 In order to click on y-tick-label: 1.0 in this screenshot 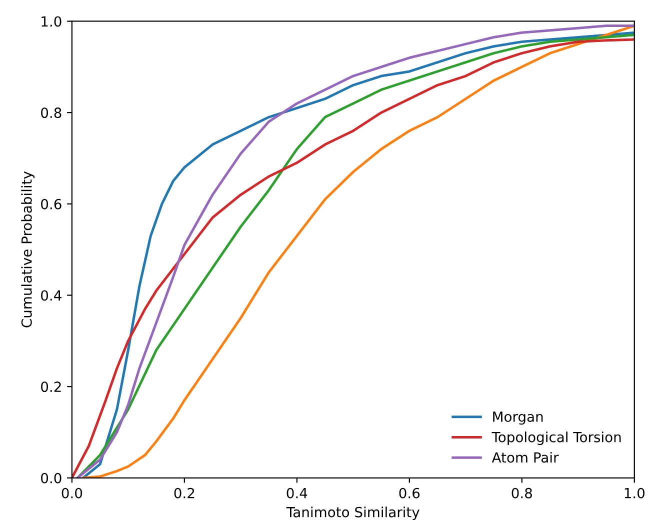, I will do `click(52, 21)`.